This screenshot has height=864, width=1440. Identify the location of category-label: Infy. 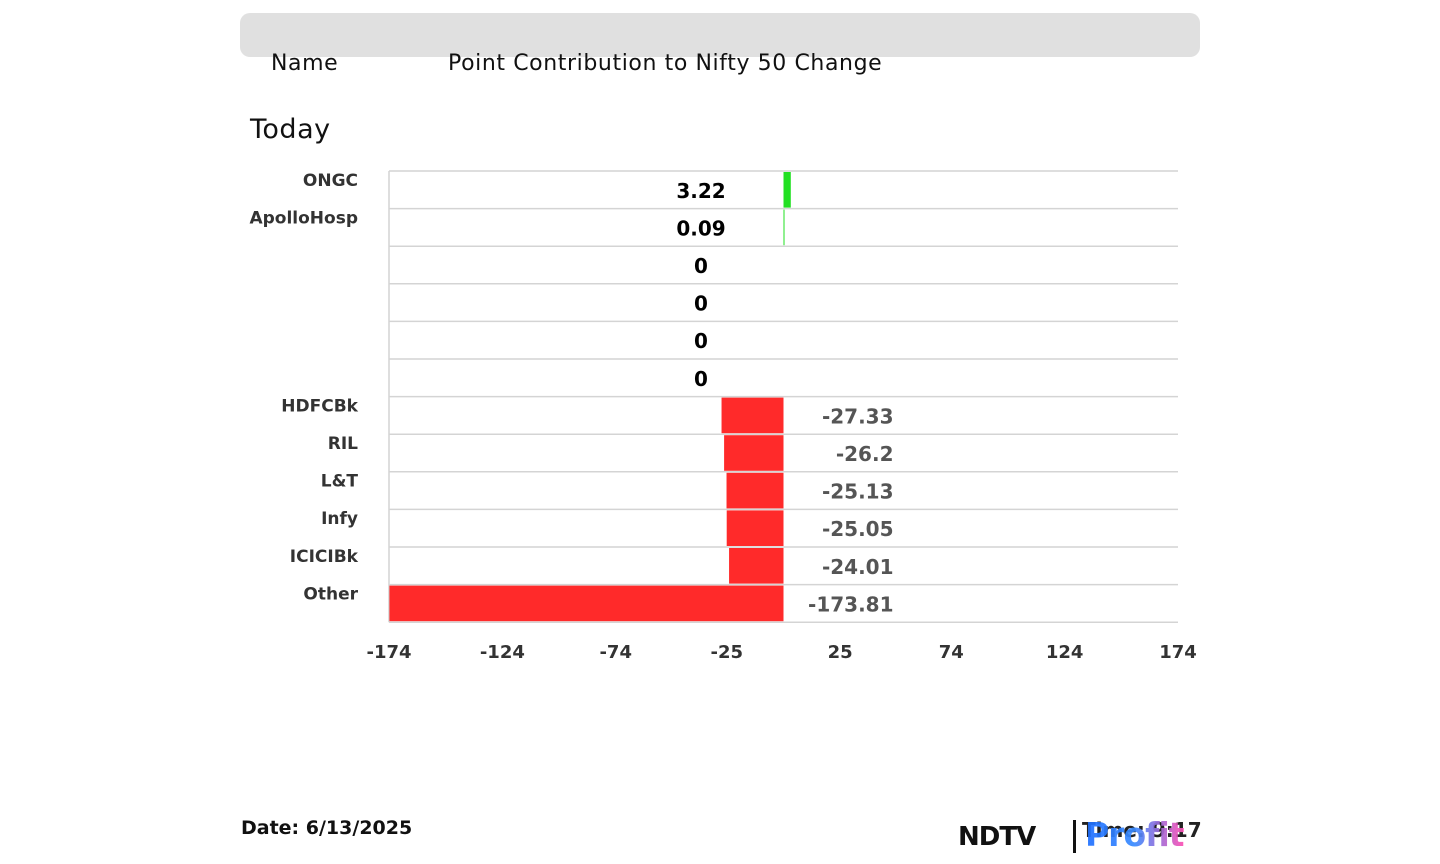
(339, 519).